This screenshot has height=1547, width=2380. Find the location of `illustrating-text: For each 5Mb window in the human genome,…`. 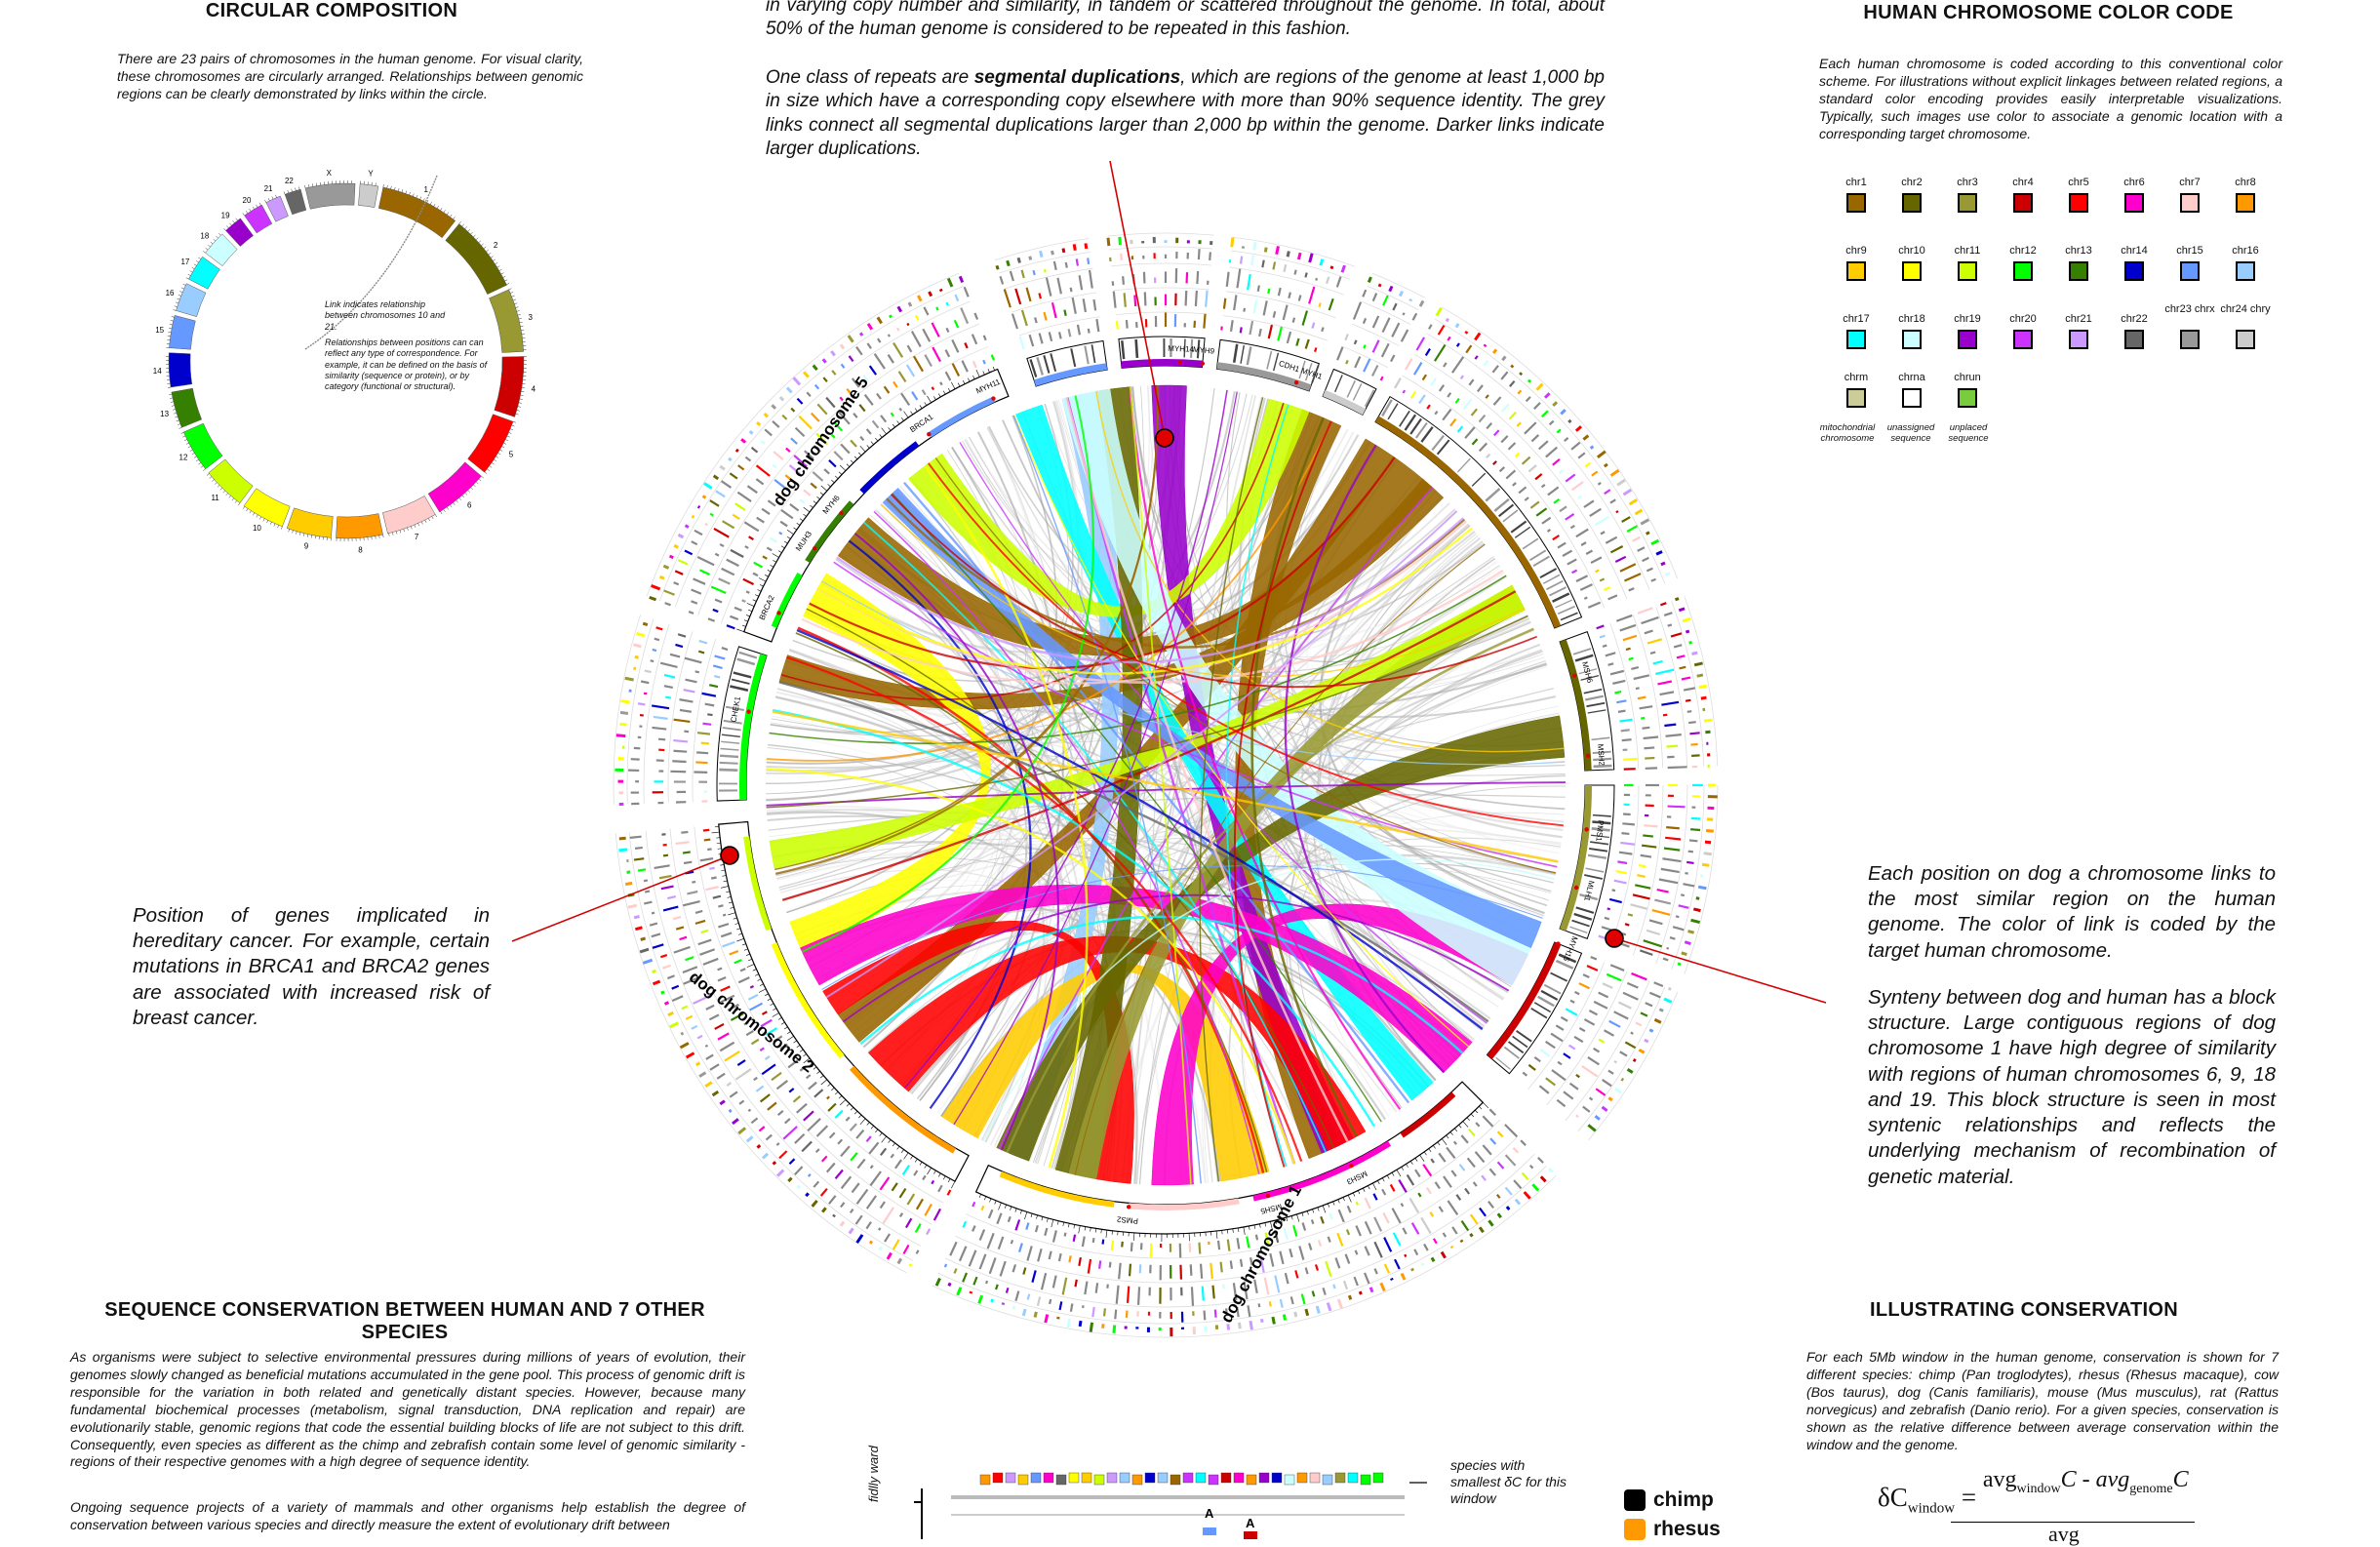

illustrating-text: For each 5Mb window in the human genome,… is located at coordinates (2042, 1401).